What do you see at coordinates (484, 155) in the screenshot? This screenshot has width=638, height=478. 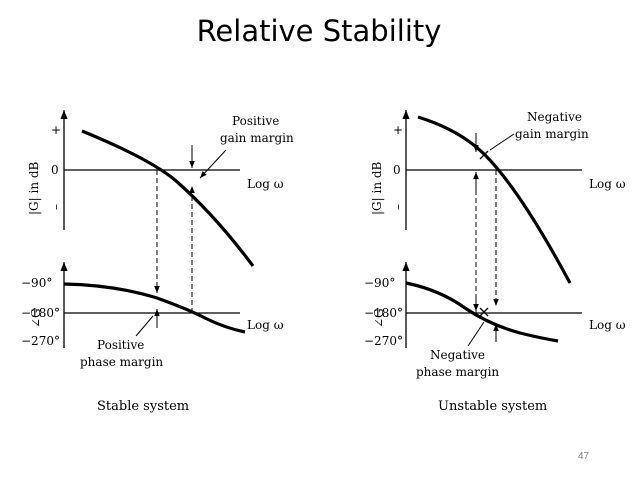 I see `unstable-gain-cross-mark` at bounding box center [484, 155].